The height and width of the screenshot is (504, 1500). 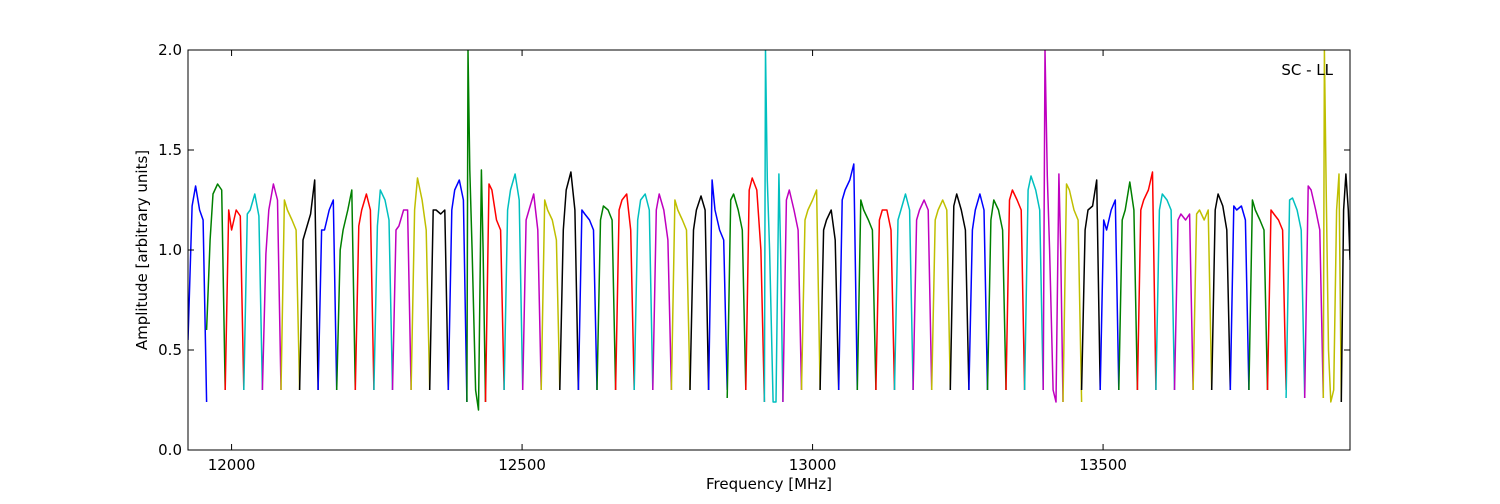 I want to click on y-tick-label: 1.5, so click(x=170, y=150).